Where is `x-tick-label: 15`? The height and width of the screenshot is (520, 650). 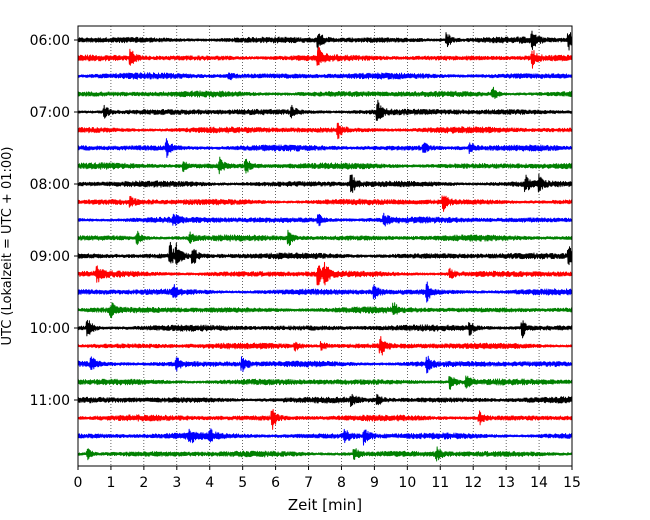
x-tick-label: 15 is located at coordinates (572, 483).